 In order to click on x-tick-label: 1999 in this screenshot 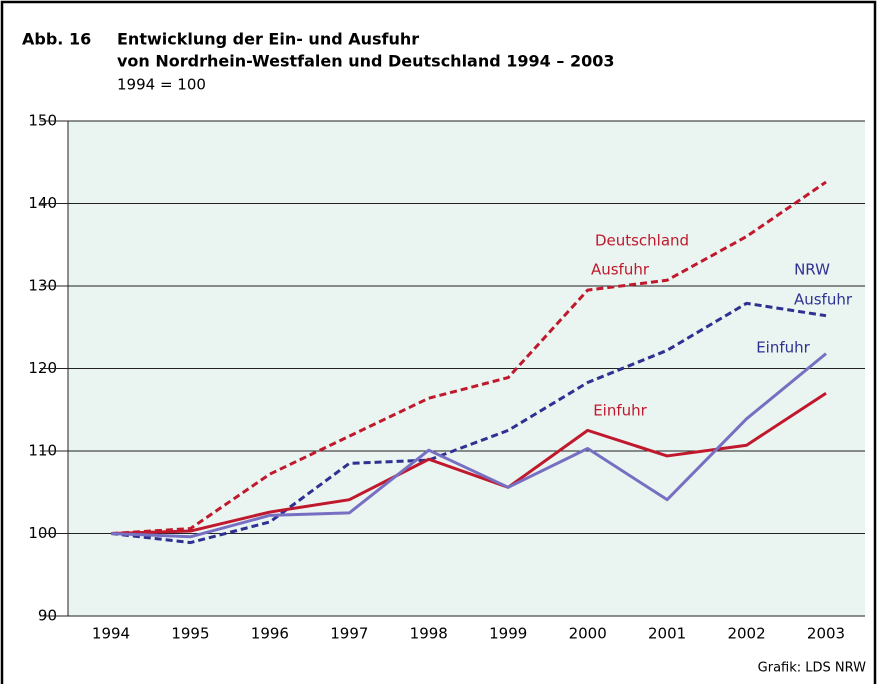, I will do `click(508, 634)`.